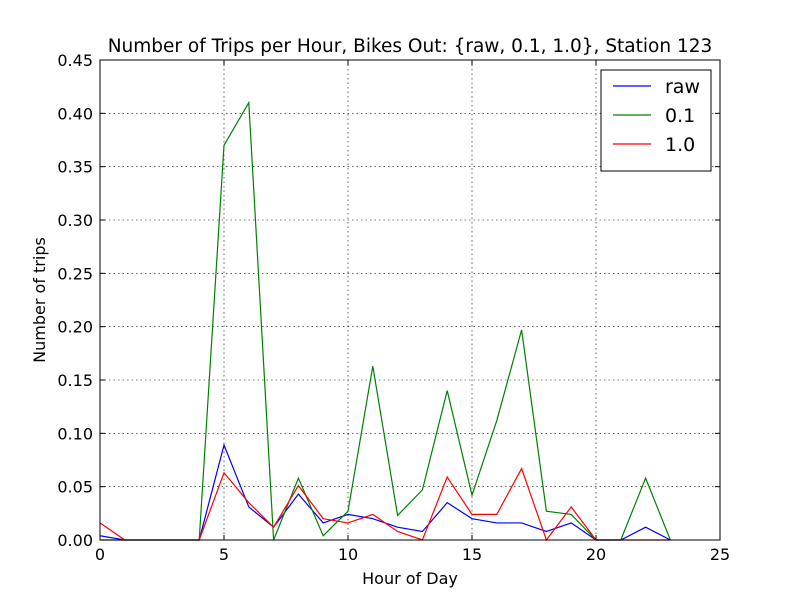 The height and width of the screenshot is (600, 800). Describe the element at coordinates (100, 554) in the screenshot. I see `x-tick-label: 0` at that location.